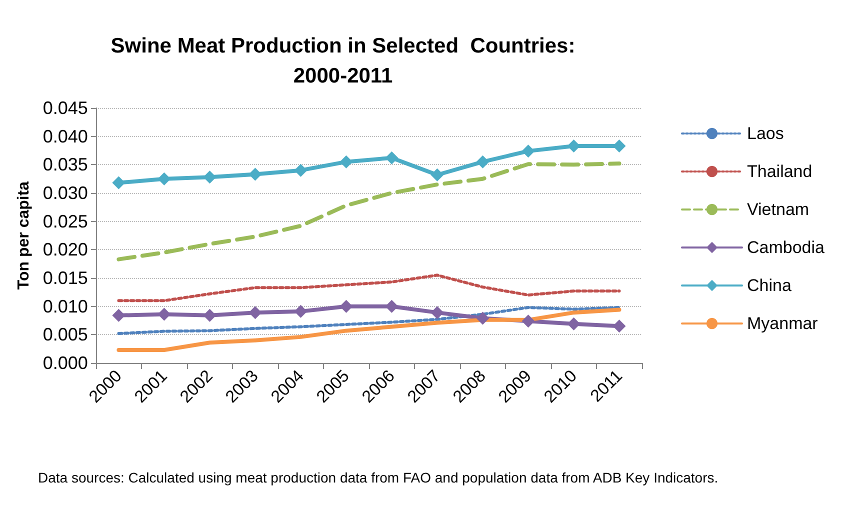  What do you see at coordinates (782, 323) in the screenshot?
I see `legend-label: Myanmar` at bounding box center [782, 323].